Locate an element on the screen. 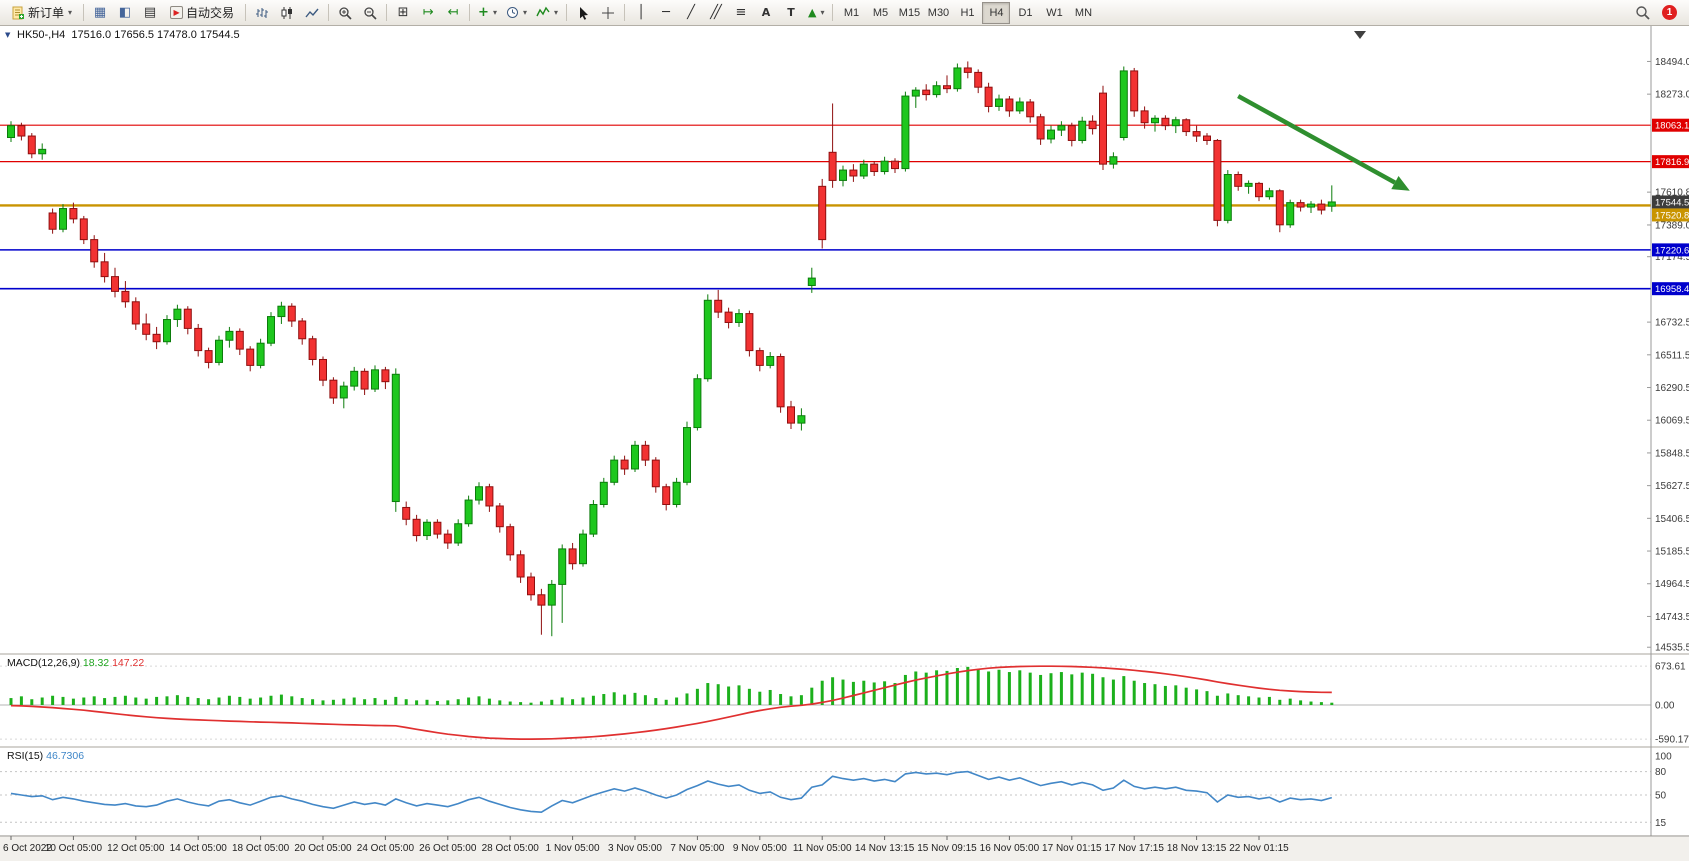  chart-shift-button: ↤ is located at coordinates (453, 13).